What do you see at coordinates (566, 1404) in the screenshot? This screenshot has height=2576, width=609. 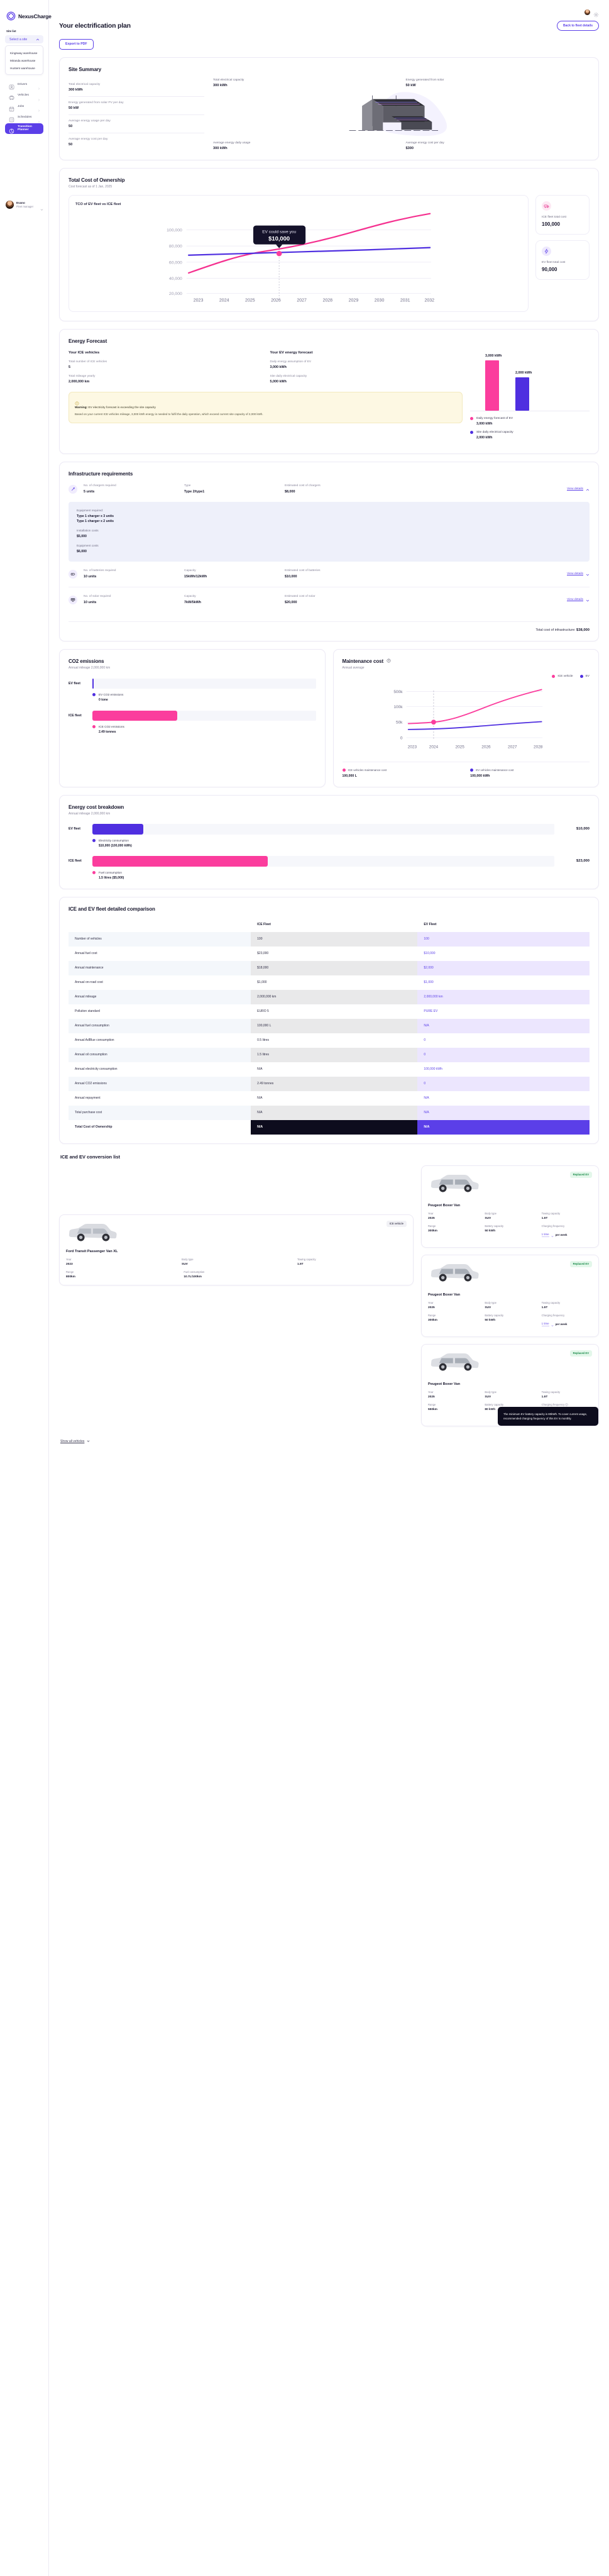 I see `info-icon` at bounding box center [566, 1404].